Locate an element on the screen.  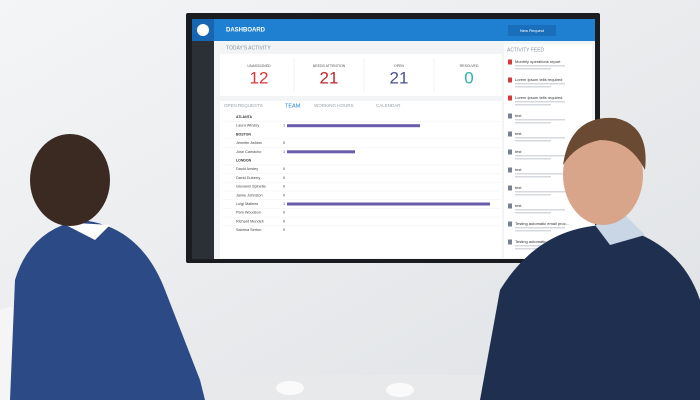
new-request-label: New Request is located at coordinates (532, 30).